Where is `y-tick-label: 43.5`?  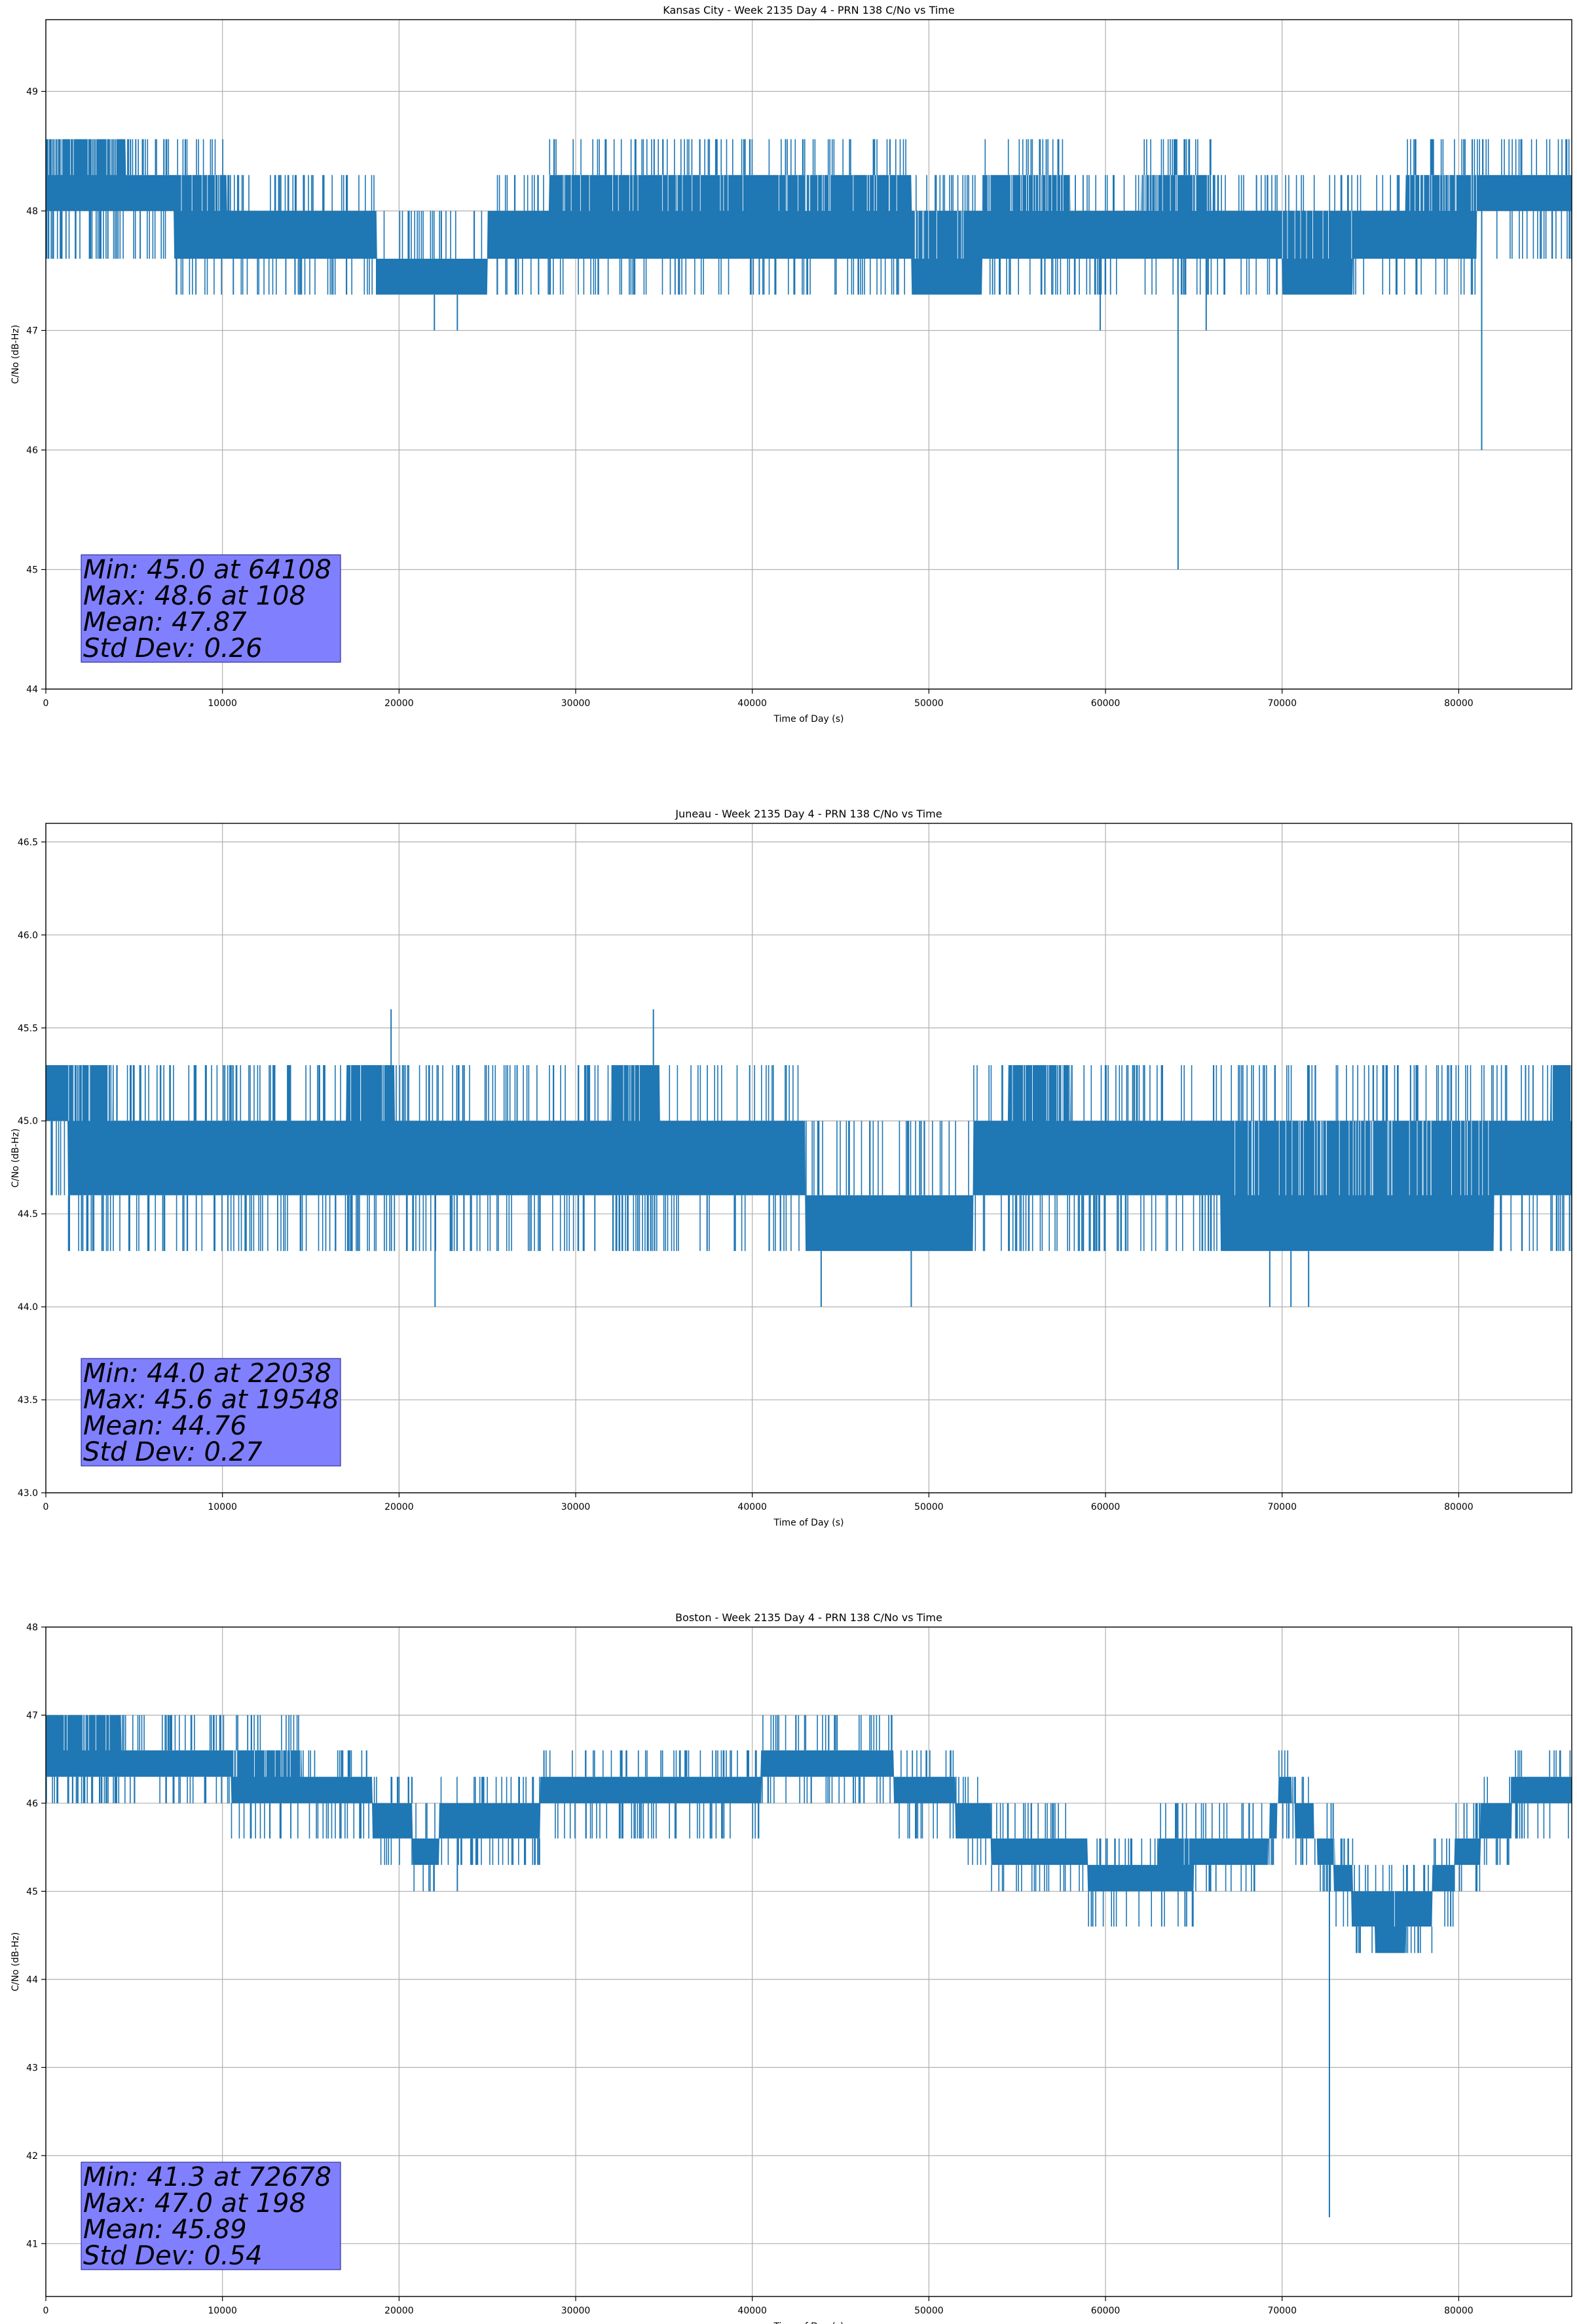 y-tick-label: 43.5 is located at coordinates (28, 1400).